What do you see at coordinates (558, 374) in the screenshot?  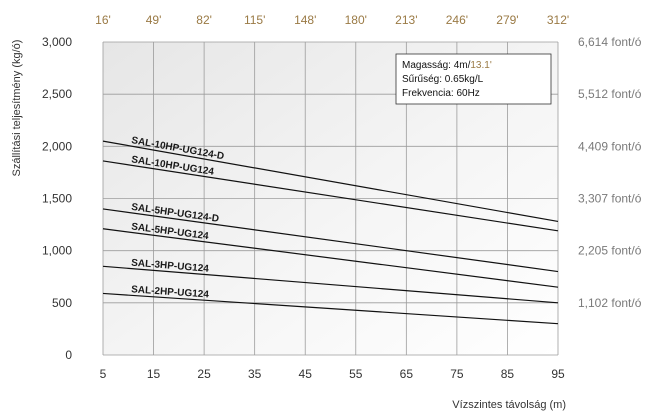 I see `x-tick-label: 95` at bounding box center [558, 374].